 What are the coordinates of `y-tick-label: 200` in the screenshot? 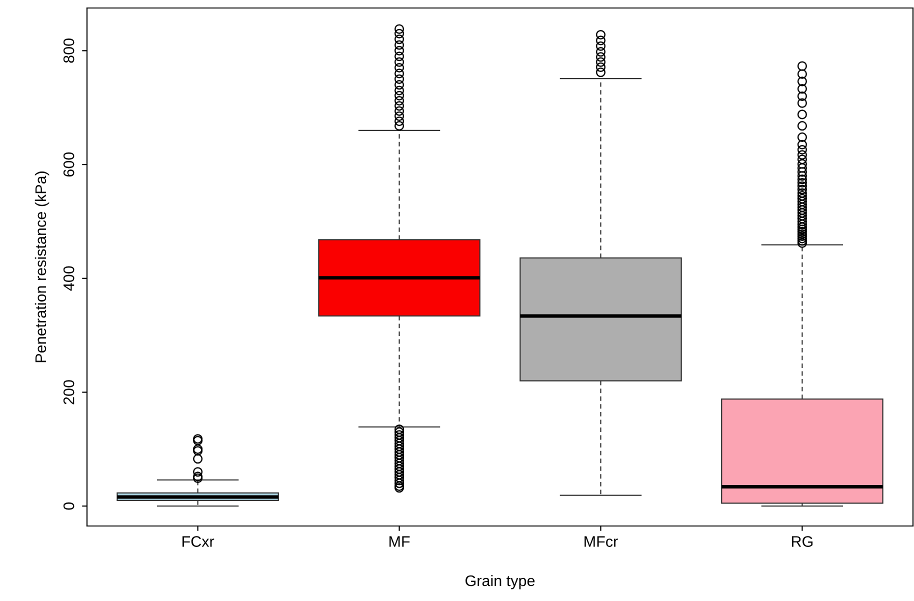 It's located at (68, 392).